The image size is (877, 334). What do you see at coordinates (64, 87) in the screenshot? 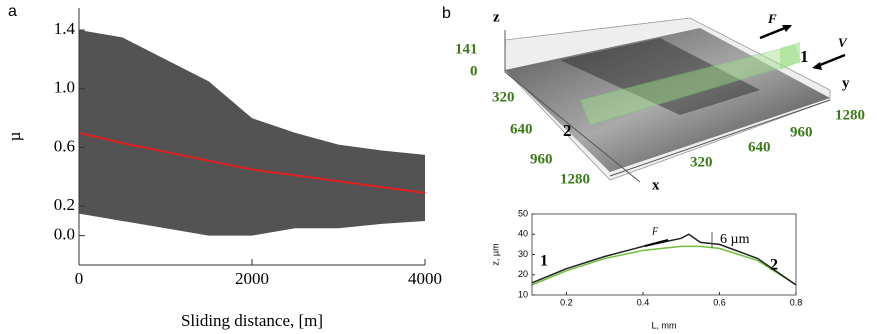
I see `y-tick-label: 1.0` at bounding box center [64, 87].